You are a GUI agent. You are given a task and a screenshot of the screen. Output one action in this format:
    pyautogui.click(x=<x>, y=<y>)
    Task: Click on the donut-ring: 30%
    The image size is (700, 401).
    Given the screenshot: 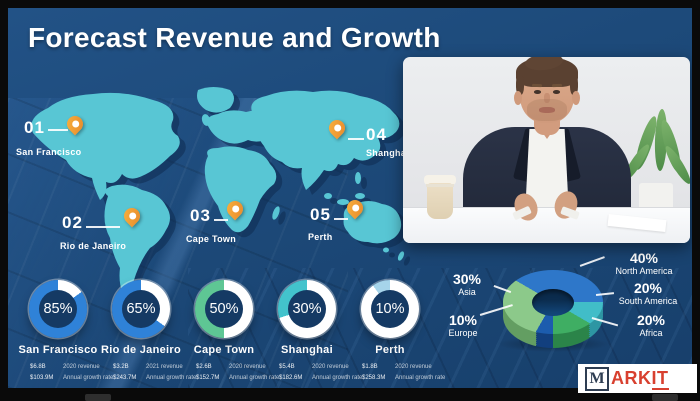 What is the action you would take?
    pyautogui.click(x=307, y=309)
    